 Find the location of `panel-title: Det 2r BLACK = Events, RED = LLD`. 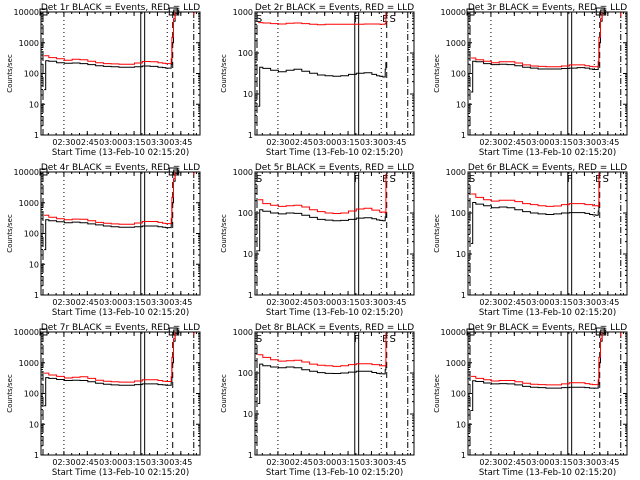

panel-title: Det 2r BLACK = Events, RED = LLD is located at coordinates (334, 8).